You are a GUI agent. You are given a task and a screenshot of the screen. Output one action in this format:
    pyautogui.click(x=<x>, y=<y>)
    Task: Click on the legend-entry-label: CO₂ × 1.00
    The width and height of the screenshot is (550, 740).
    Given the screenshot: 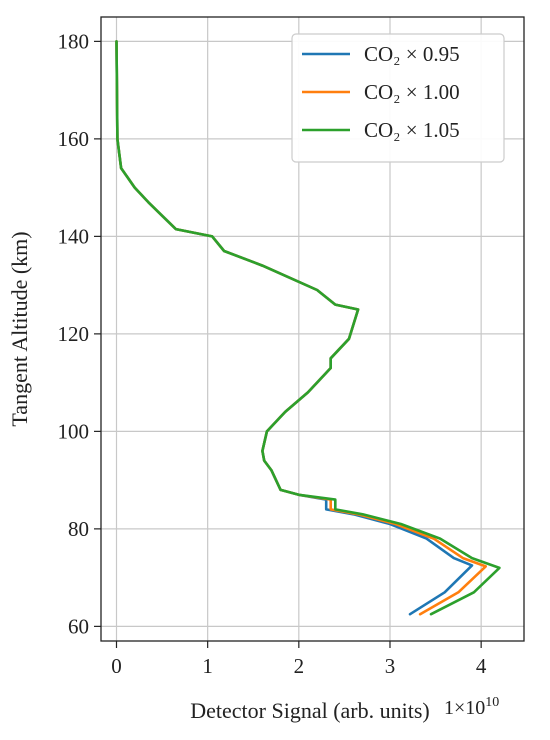 What is the action you would take?
    pyautogui.click(x=412, y=92)
    